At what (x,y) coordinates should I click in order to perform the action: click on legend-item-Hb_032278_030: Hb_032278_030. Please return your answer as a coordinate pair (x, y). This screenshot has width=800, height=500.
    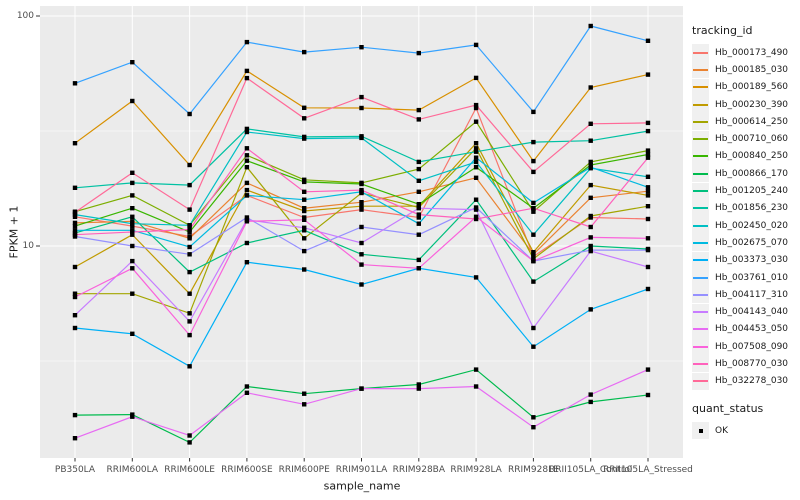
    Looking at the image, I should click on (740, 381).